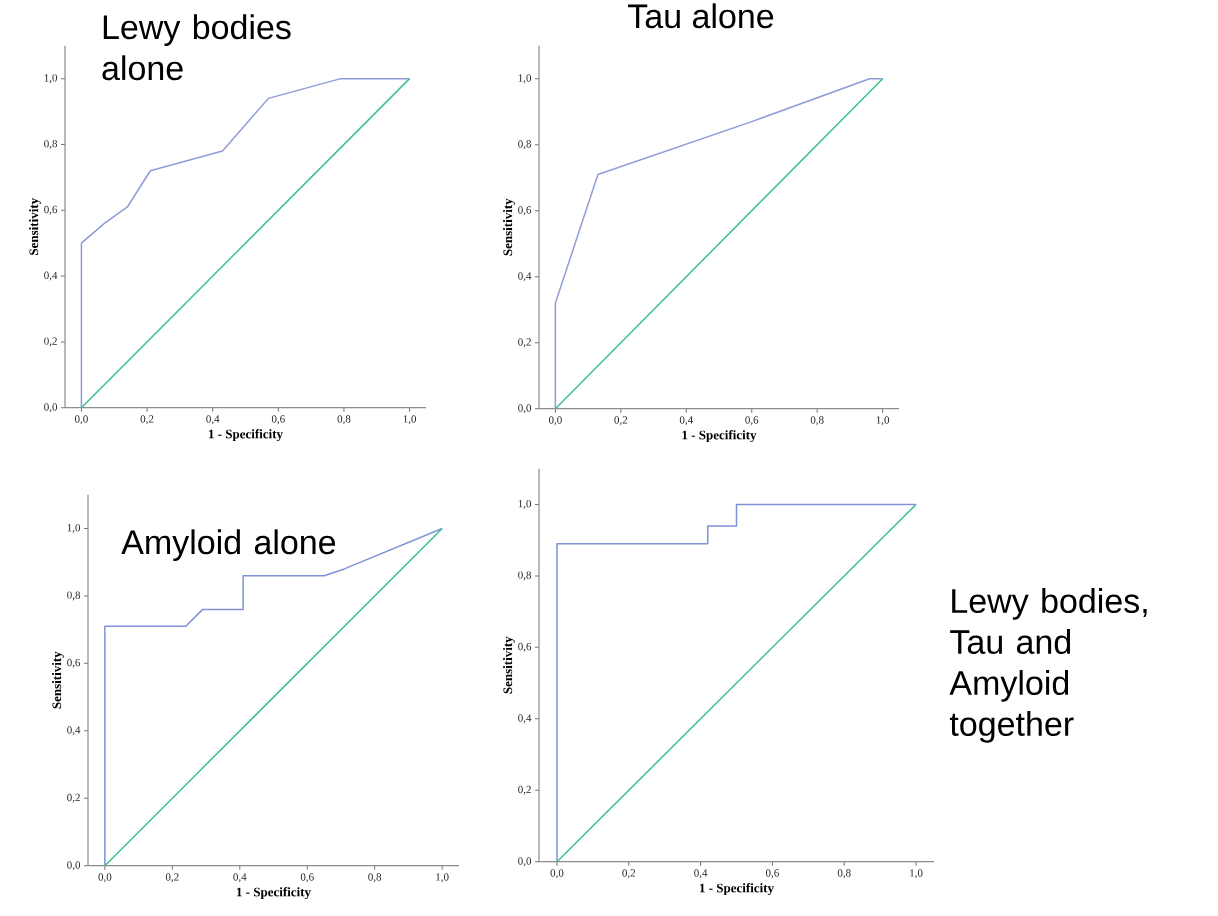 This screenshot has height=916, width=1218. Describe the element at coordinates (196, 47) in the screenshot. I see `chart-title: Lewy bodies alone` at that location.